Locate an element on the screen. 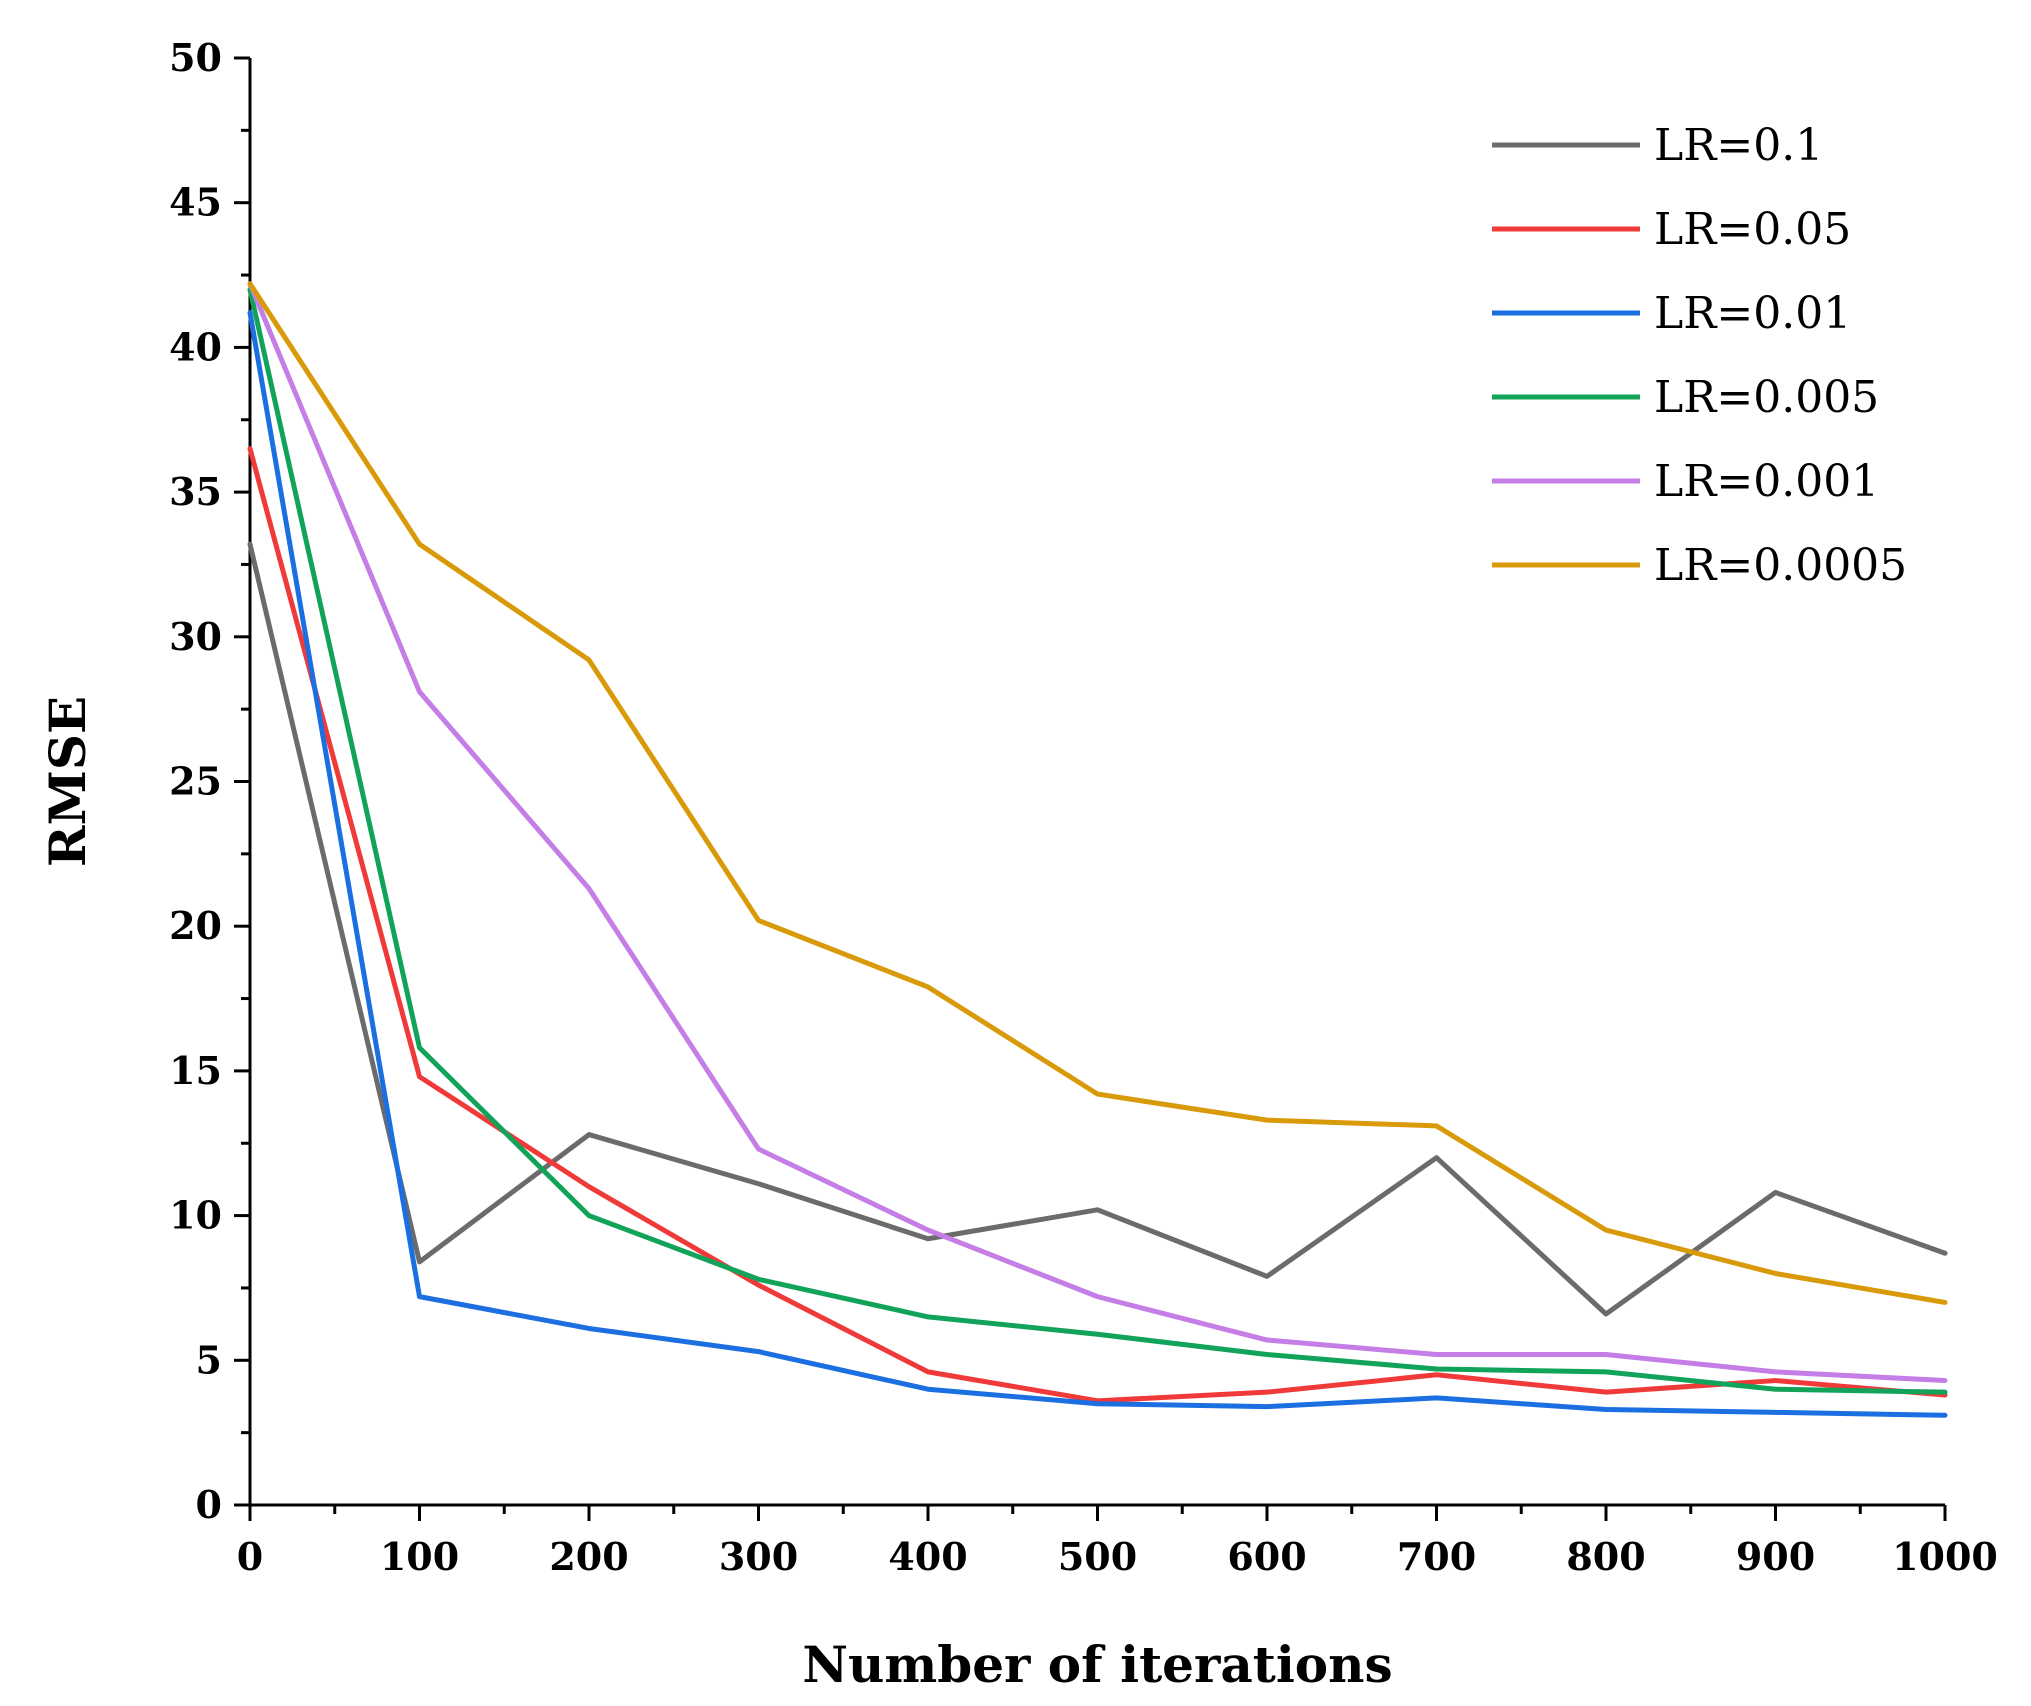 The image size is (2031, 1706). x-tick-label: 600 is located at coordinates (1266, 1556).